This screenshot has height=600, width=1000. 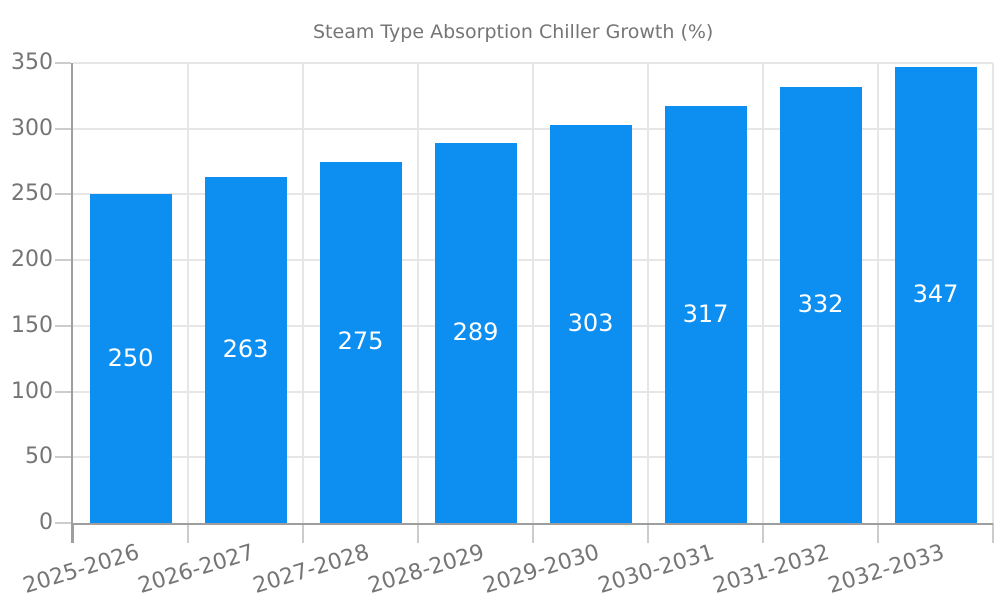 I want to click on y-axis-label: 250, so click(x=32, y=194).